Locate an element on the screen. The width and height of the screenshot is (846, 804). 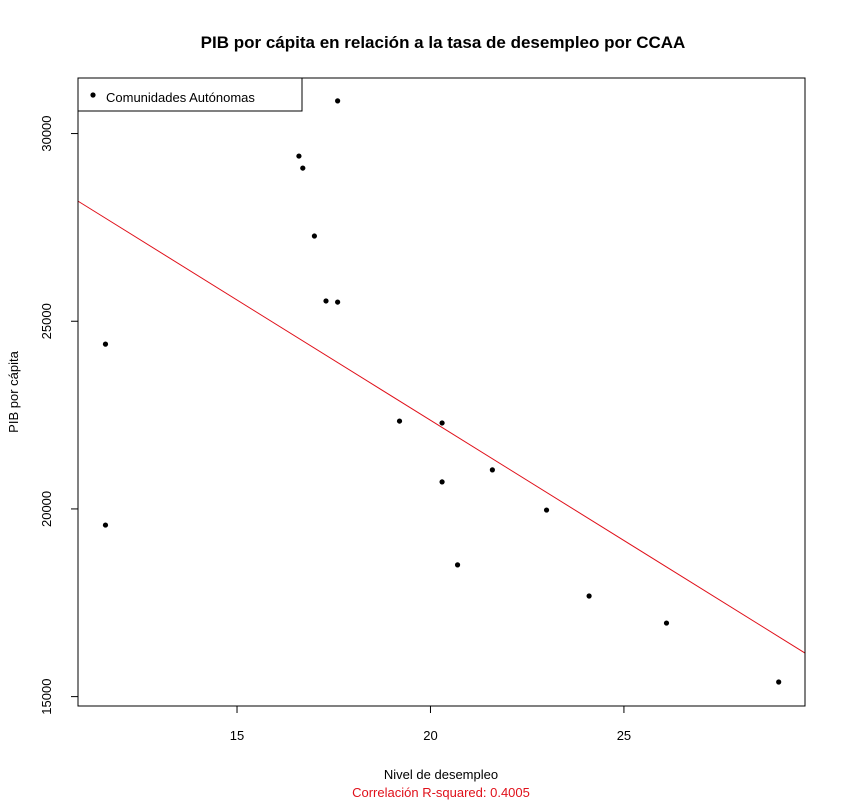
y-tick-label: 20000 is located at coordinates (46, 509).